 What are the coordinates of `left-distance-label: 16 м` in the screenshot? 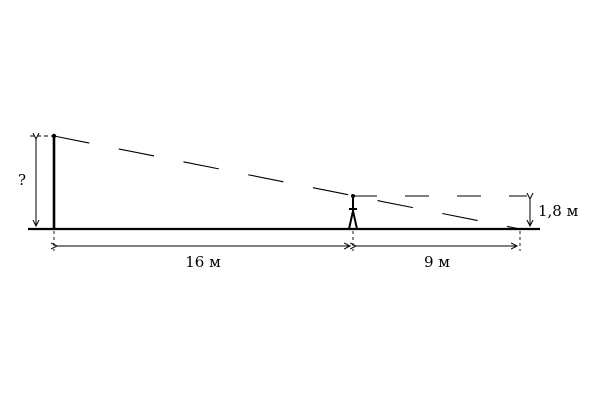 It's located at (203, 262).